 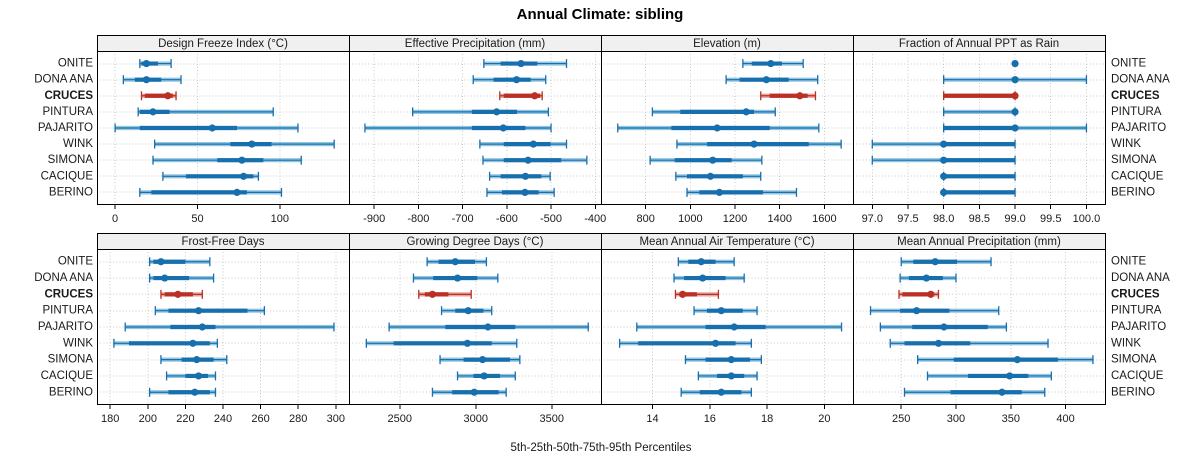 What do you see at coordinates (767, 419) in the screenshot?
I see `tick-label: 18` at bounding box center [767, 419].